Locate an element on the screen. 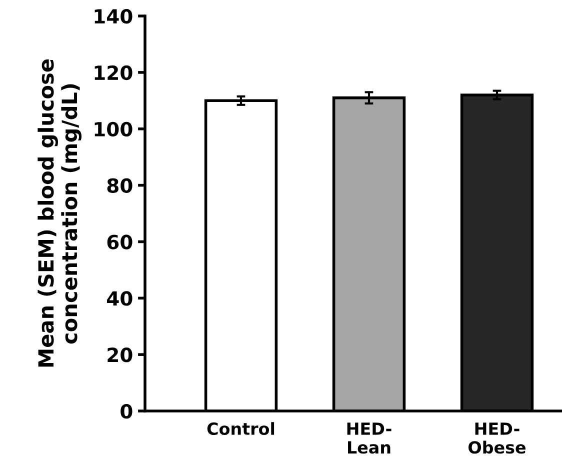 The height and width of the screenshot is (471, 562). y-tick-label: 140 is located at coordinates (113, 16).